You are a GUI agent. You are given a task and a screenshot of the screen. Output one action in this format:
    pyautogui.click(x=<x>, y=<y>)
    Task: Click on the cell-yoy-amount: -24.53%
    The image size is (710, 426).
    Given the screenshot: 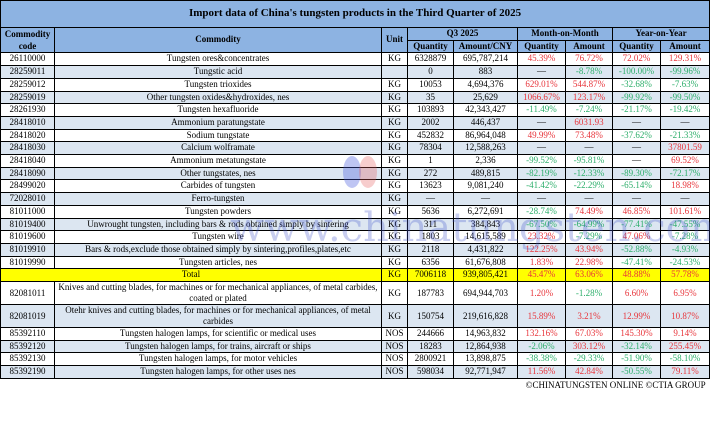 What is the action you would take?
    pyautogui.click(x=684, y=262)
    